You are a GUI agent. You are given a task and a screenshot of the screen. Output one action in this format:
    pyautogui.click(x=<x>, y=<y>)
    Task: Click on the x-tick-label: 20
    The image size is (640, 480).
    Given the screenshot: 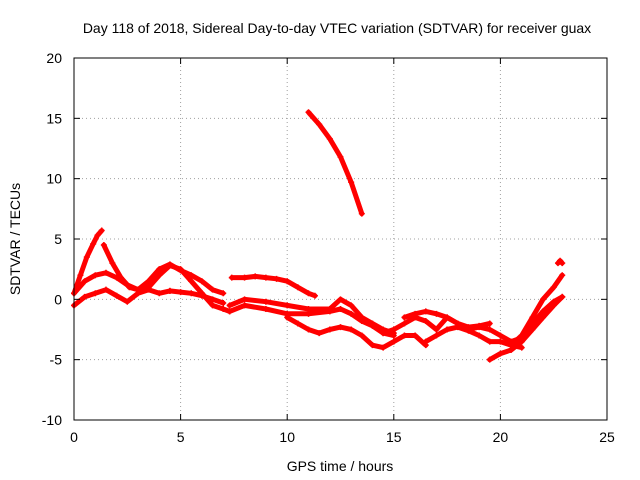 What is the action you would take?
    pyautogui.click(x=501, y=437)
    